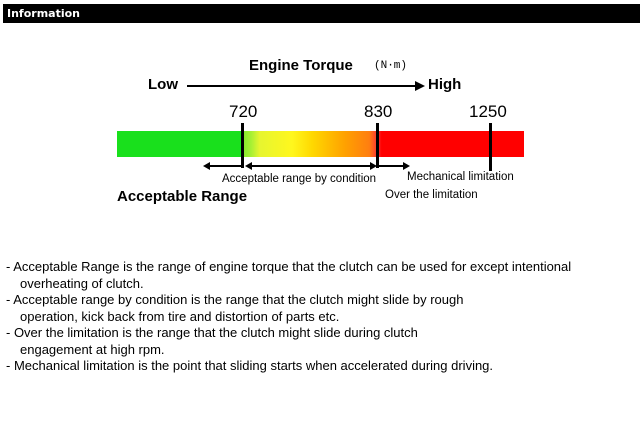  What do you see at coordinates (321, 13) in the screenshot?
I see `information-header: Information` at bounding box center [321, 13].